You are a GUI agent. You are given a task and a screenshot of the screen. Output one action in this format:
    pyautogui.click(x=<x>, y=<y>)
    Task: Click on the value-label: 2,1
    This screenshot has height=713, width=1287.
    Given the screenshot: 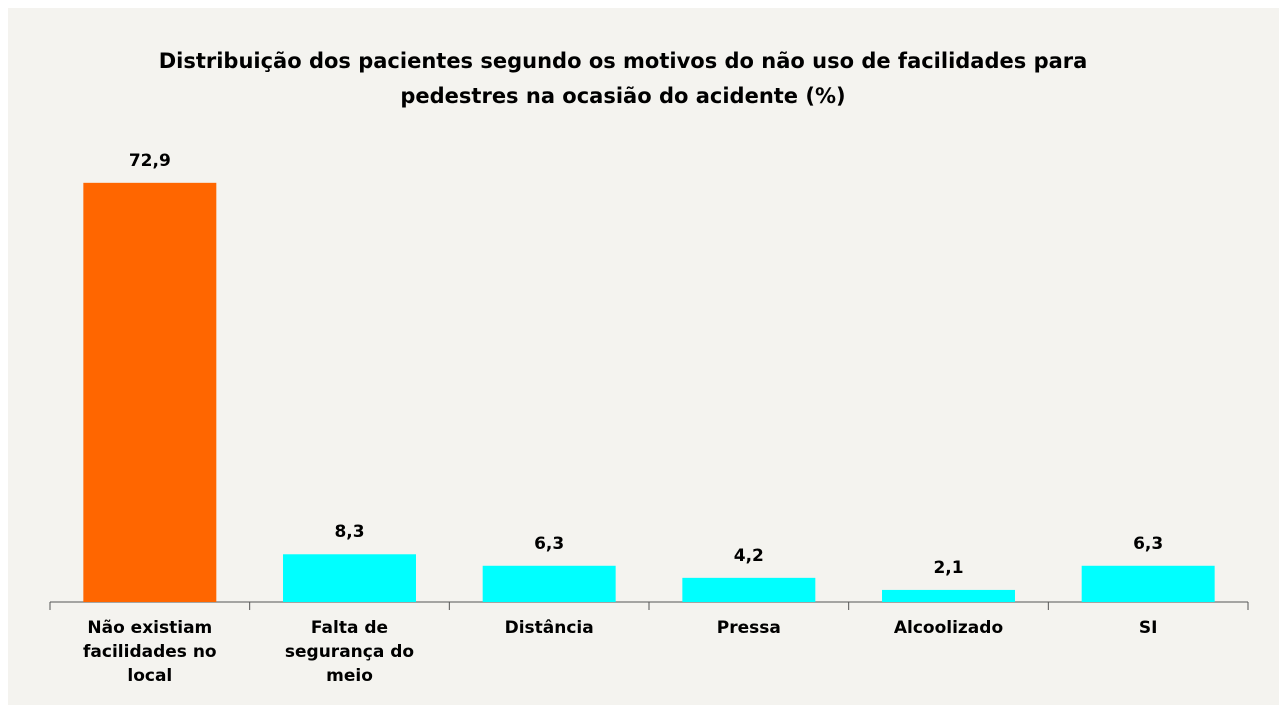 What is the action you would take?
    pyautogui.click(x=948, y=567)
    